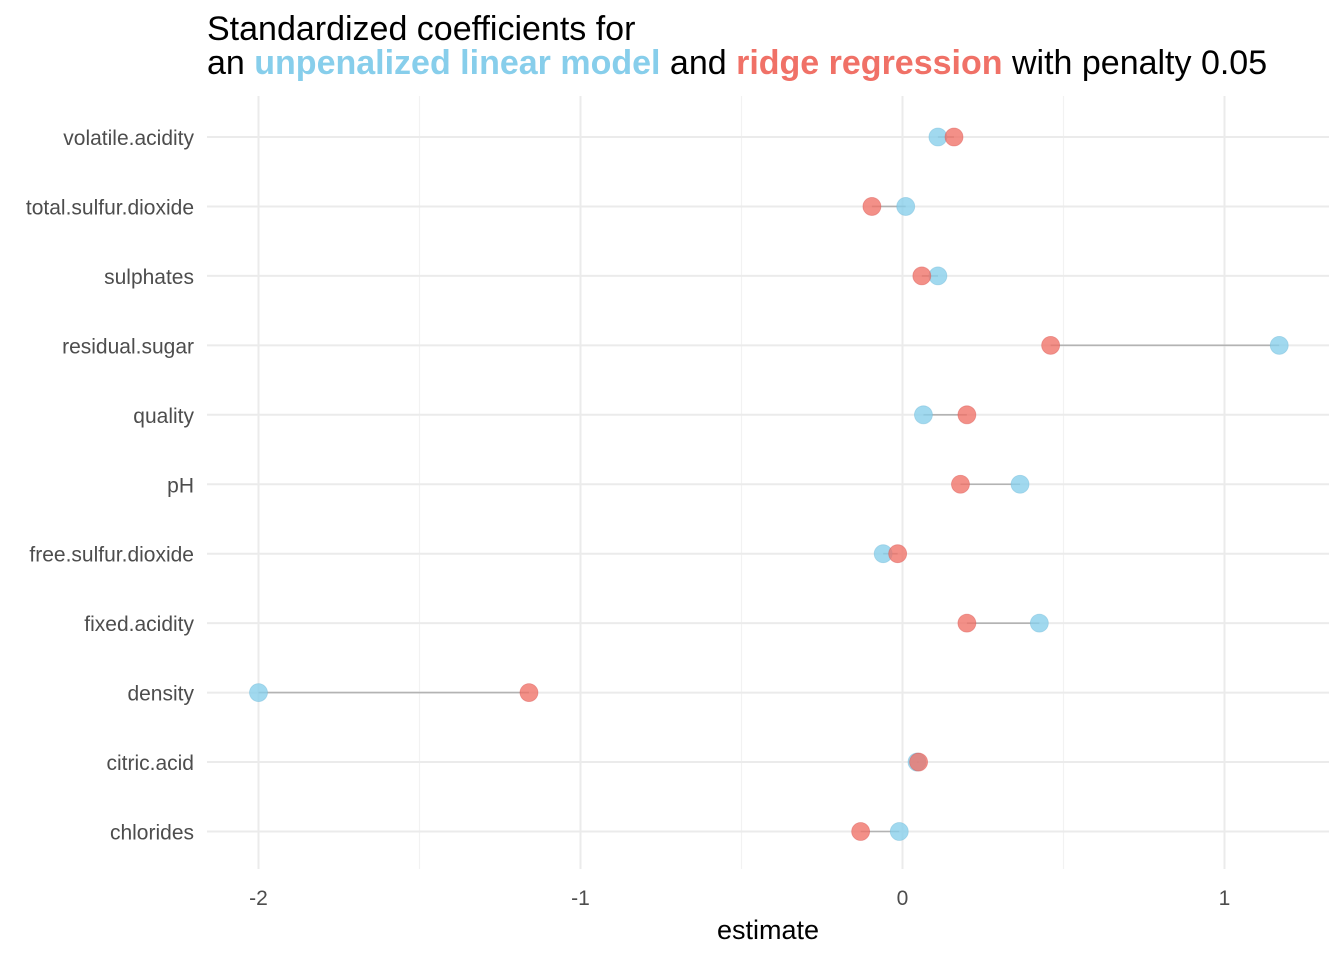 Image resolution: width=1344 pixels, height=960 pixels. Describe the element at coordinates (163, 416) in the screenshot. I see `category-label-quality: quality` at that location.